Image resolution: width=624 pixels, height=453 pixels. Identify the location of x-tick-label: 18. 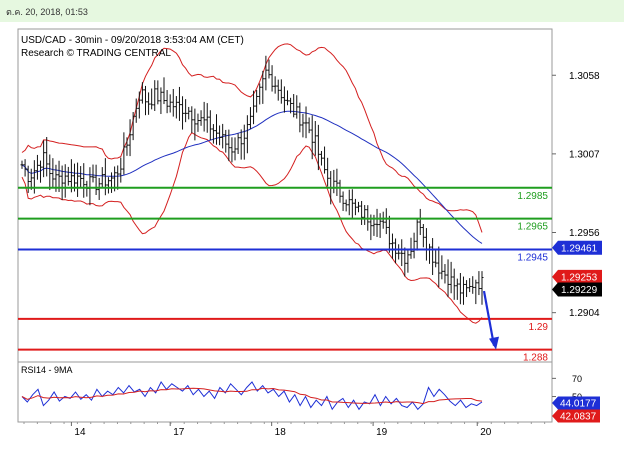
(281, 432).